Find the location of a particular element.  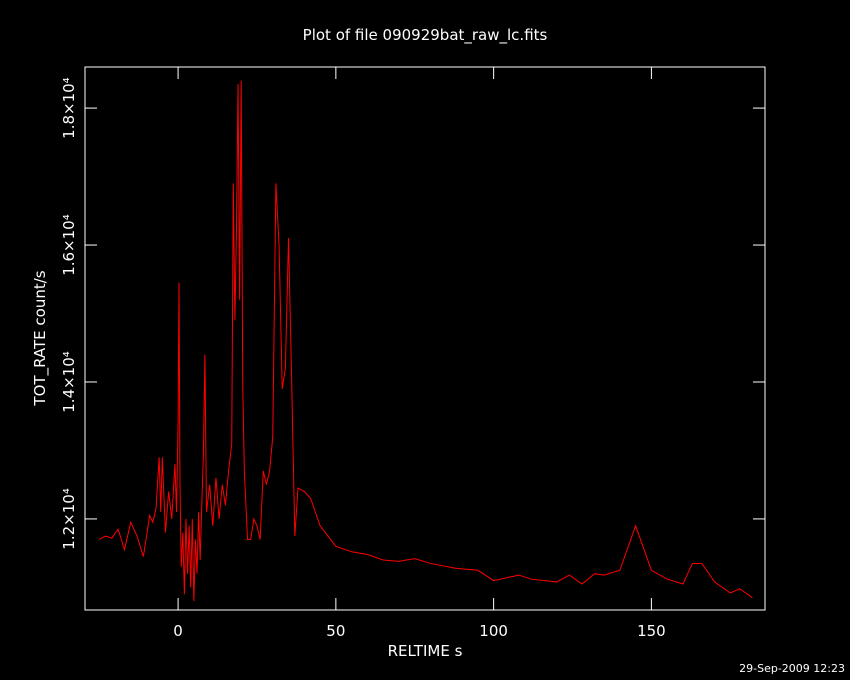

x-axis-label: RELTIME s is located at coordinates (425, 651).